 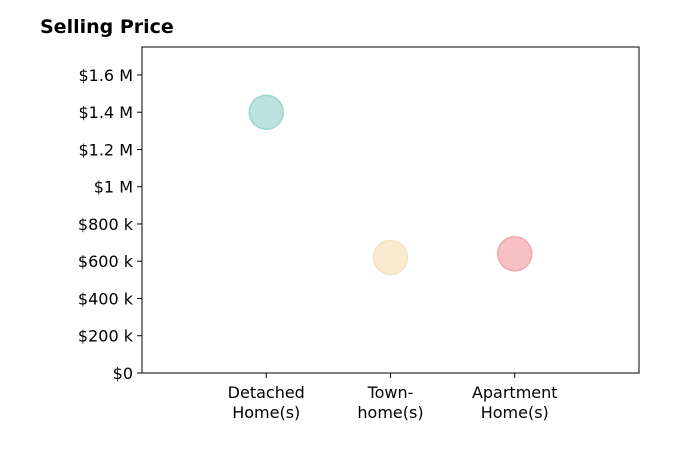 I want to click on y-tick-label: $1.2 M, so click(x=105, y=149).